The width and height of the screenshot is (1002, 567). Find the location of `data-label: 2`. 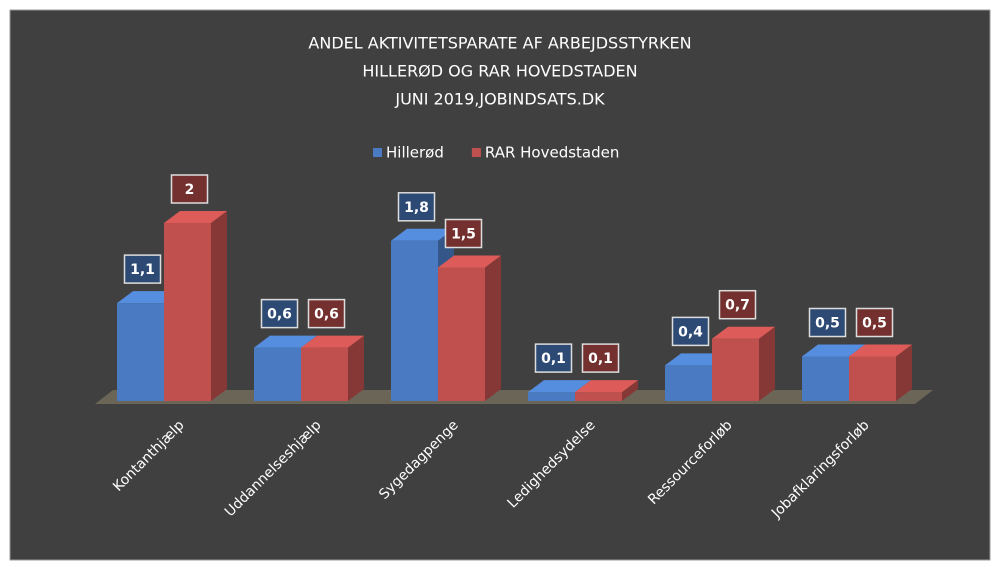

data-label: 2 is located at coordinates (190, 190).